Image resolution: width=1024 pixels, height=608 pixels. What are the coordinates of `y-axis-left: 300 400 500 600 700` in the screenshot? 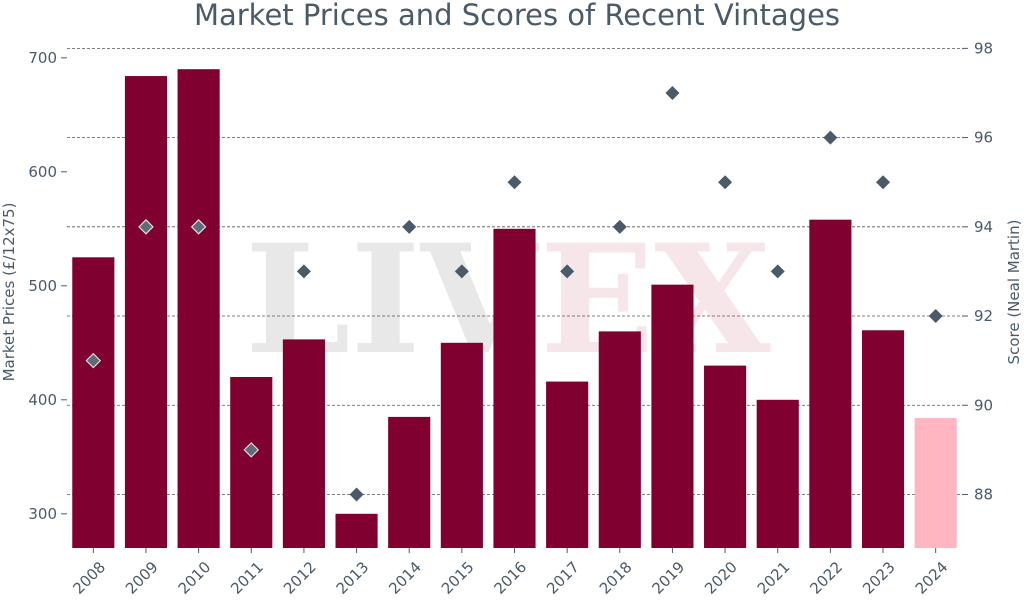 It's located at (47, 286).